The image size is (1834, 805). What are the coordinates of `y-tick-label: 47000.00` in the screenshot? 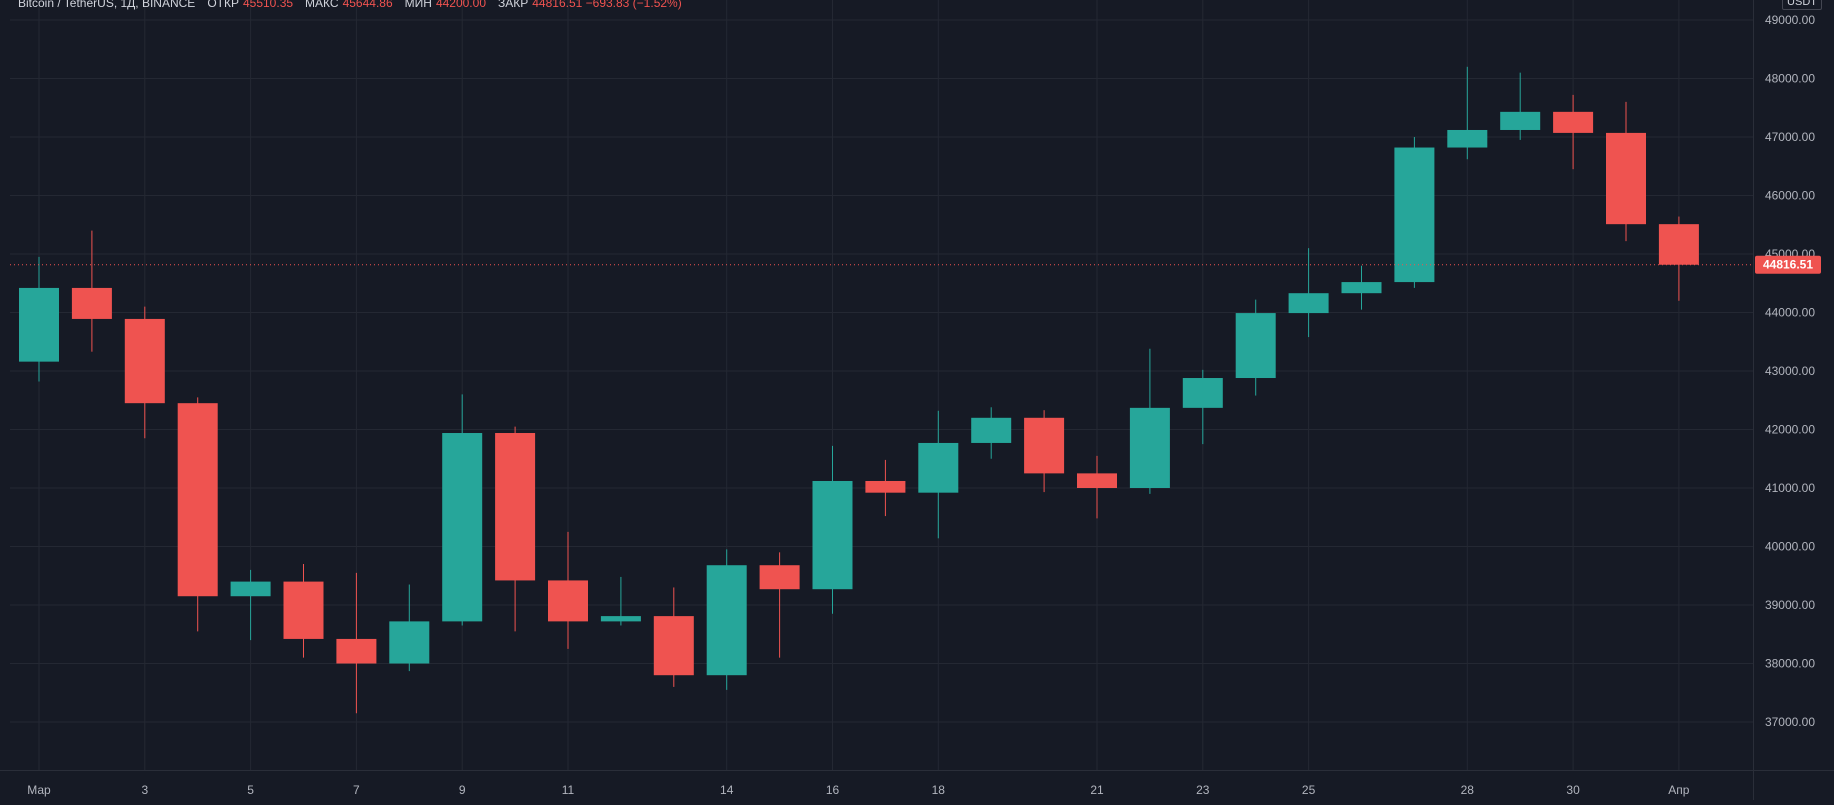 It's located at (1790, 137).